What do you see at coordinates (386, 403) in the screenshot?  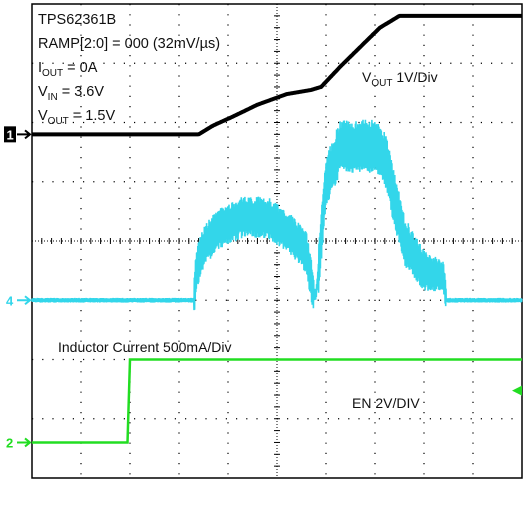 I see `en-channel-label: EN 2V/DIV` at bounding box center [386, 403].